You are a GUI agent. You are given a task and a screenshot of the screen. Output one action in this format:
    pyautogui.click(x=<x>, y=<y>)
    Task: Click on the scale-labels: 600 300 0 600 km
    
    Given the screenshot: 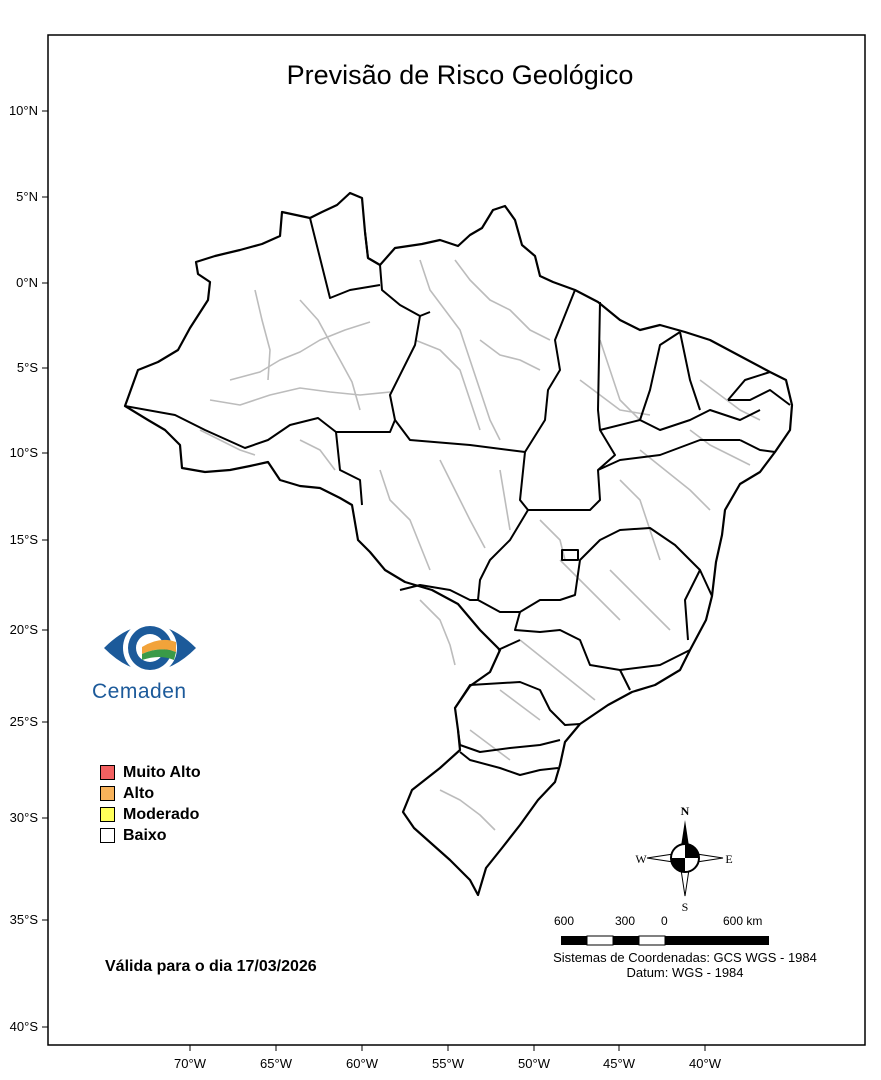 What is the action you would take?
    pyautogui.click(x=670, y=922)
    